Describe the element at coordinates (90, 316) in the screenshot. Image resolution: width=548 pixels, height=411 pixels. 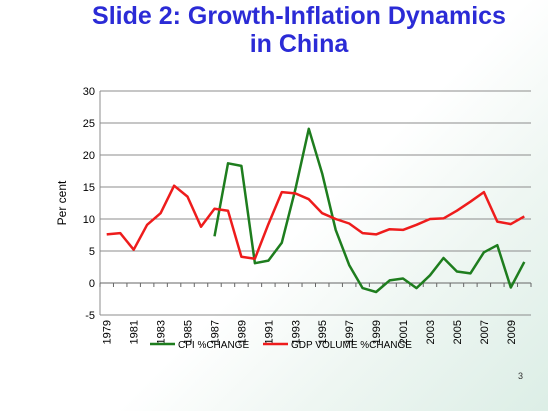
I see `y-tick-label: -5` at that location.